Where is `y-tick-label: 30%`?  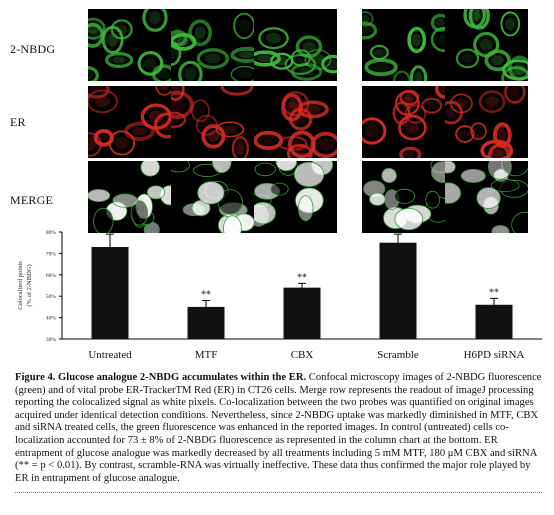
y-tick-label: 30% is located at coordinates (51, 340).